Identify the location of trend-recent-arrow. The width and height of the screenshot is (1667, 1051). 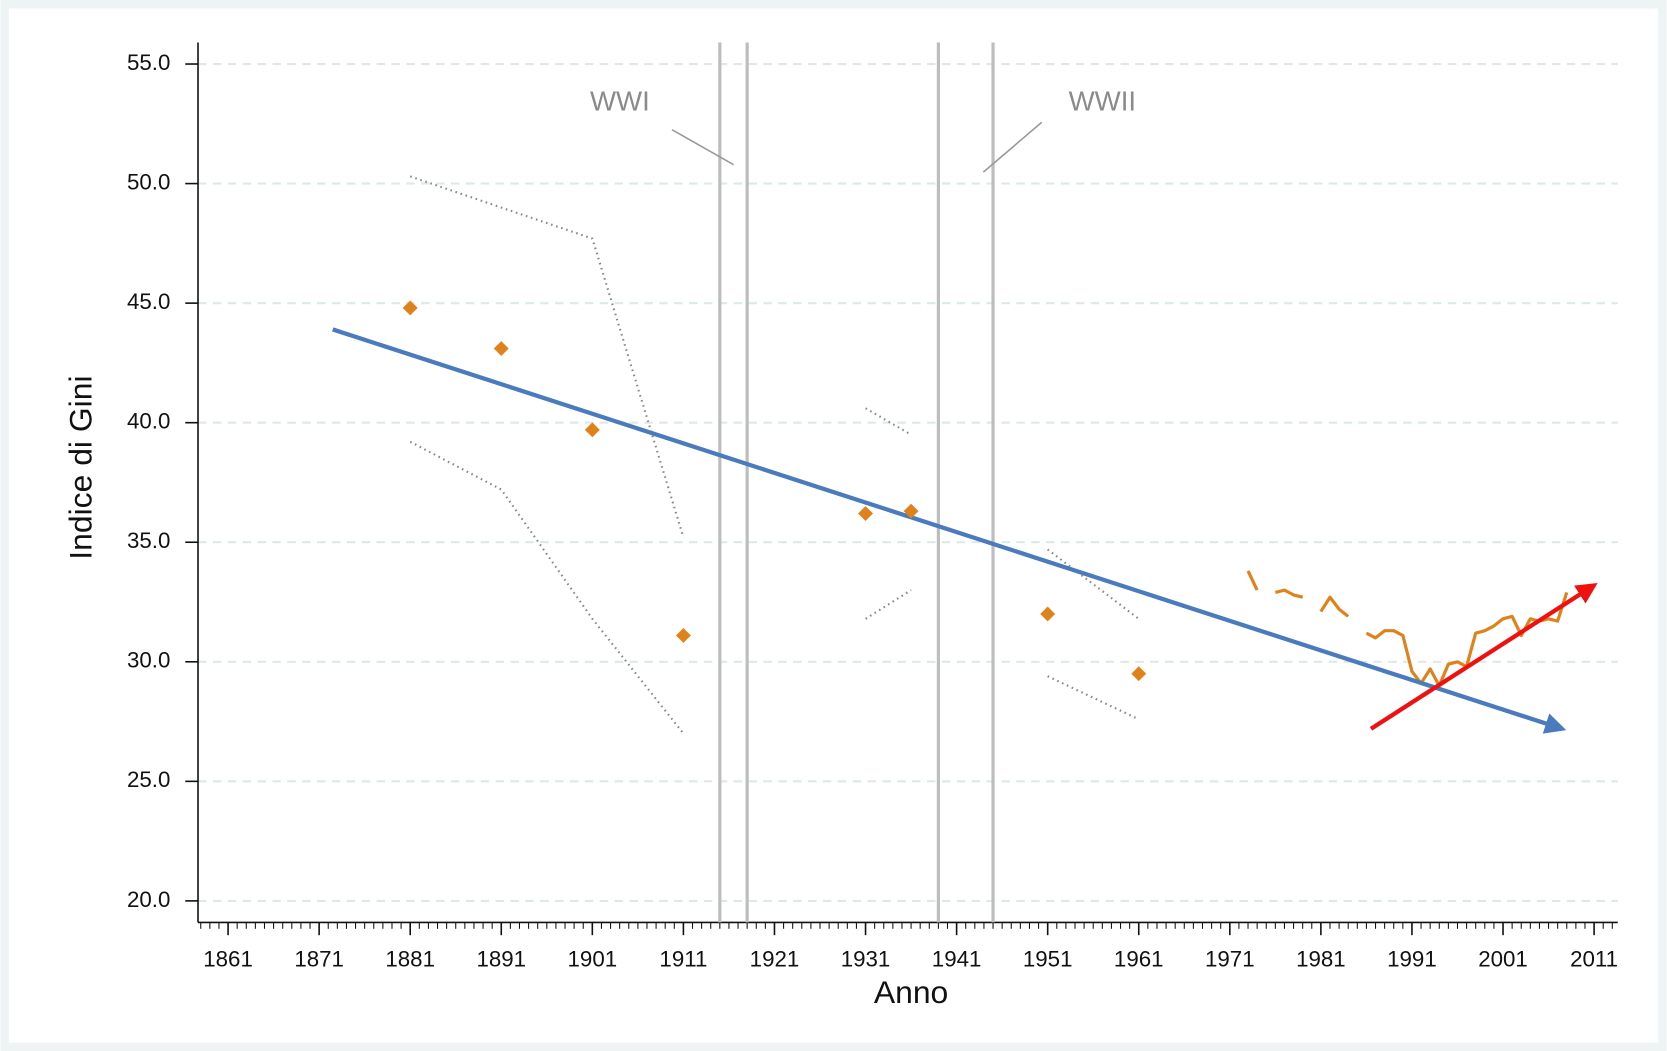
(1483, 657).